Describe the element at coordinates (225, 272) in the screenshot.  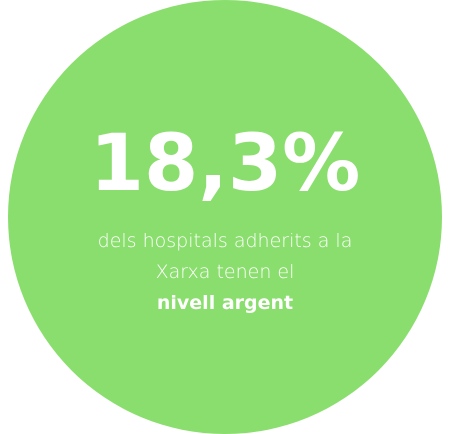
I see `stat-text: Xarxa tenen el` at that location.